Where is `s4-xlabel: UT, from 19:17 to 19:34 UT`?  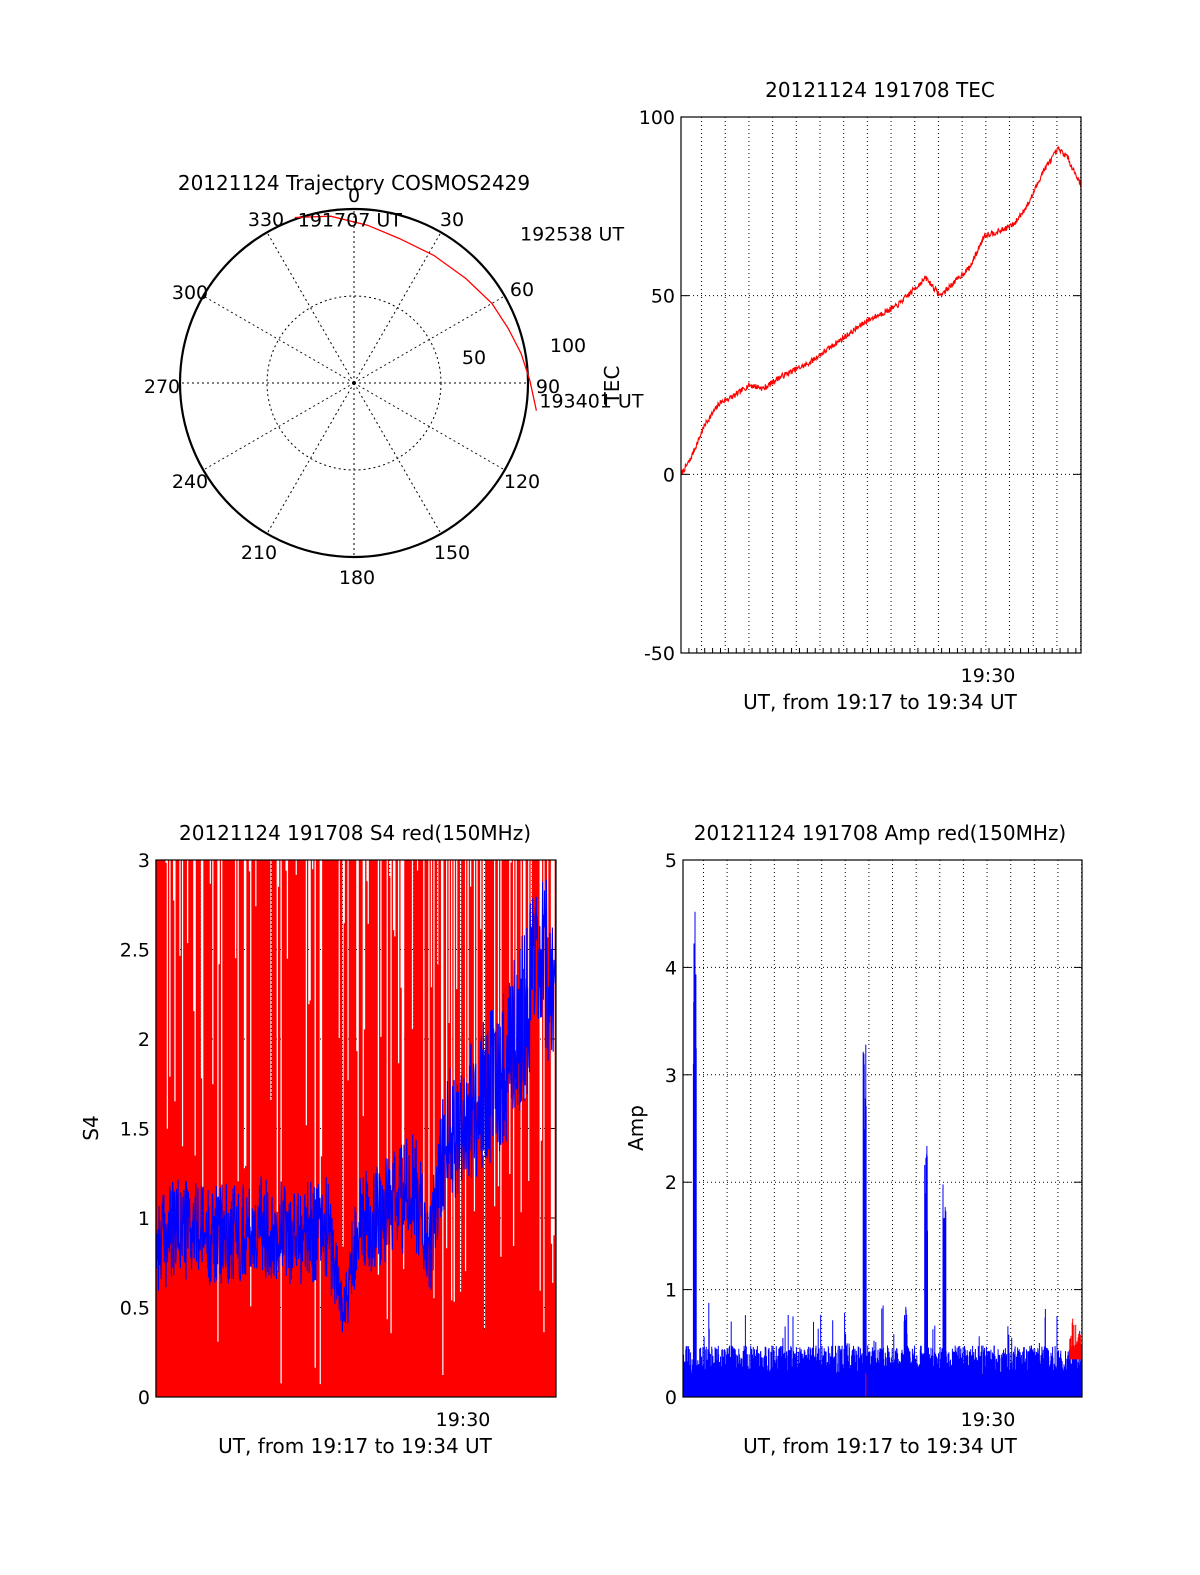 s4-xlabel: UT, from 19:17 to 19:34 UT is located at coordinates (355, 1446).